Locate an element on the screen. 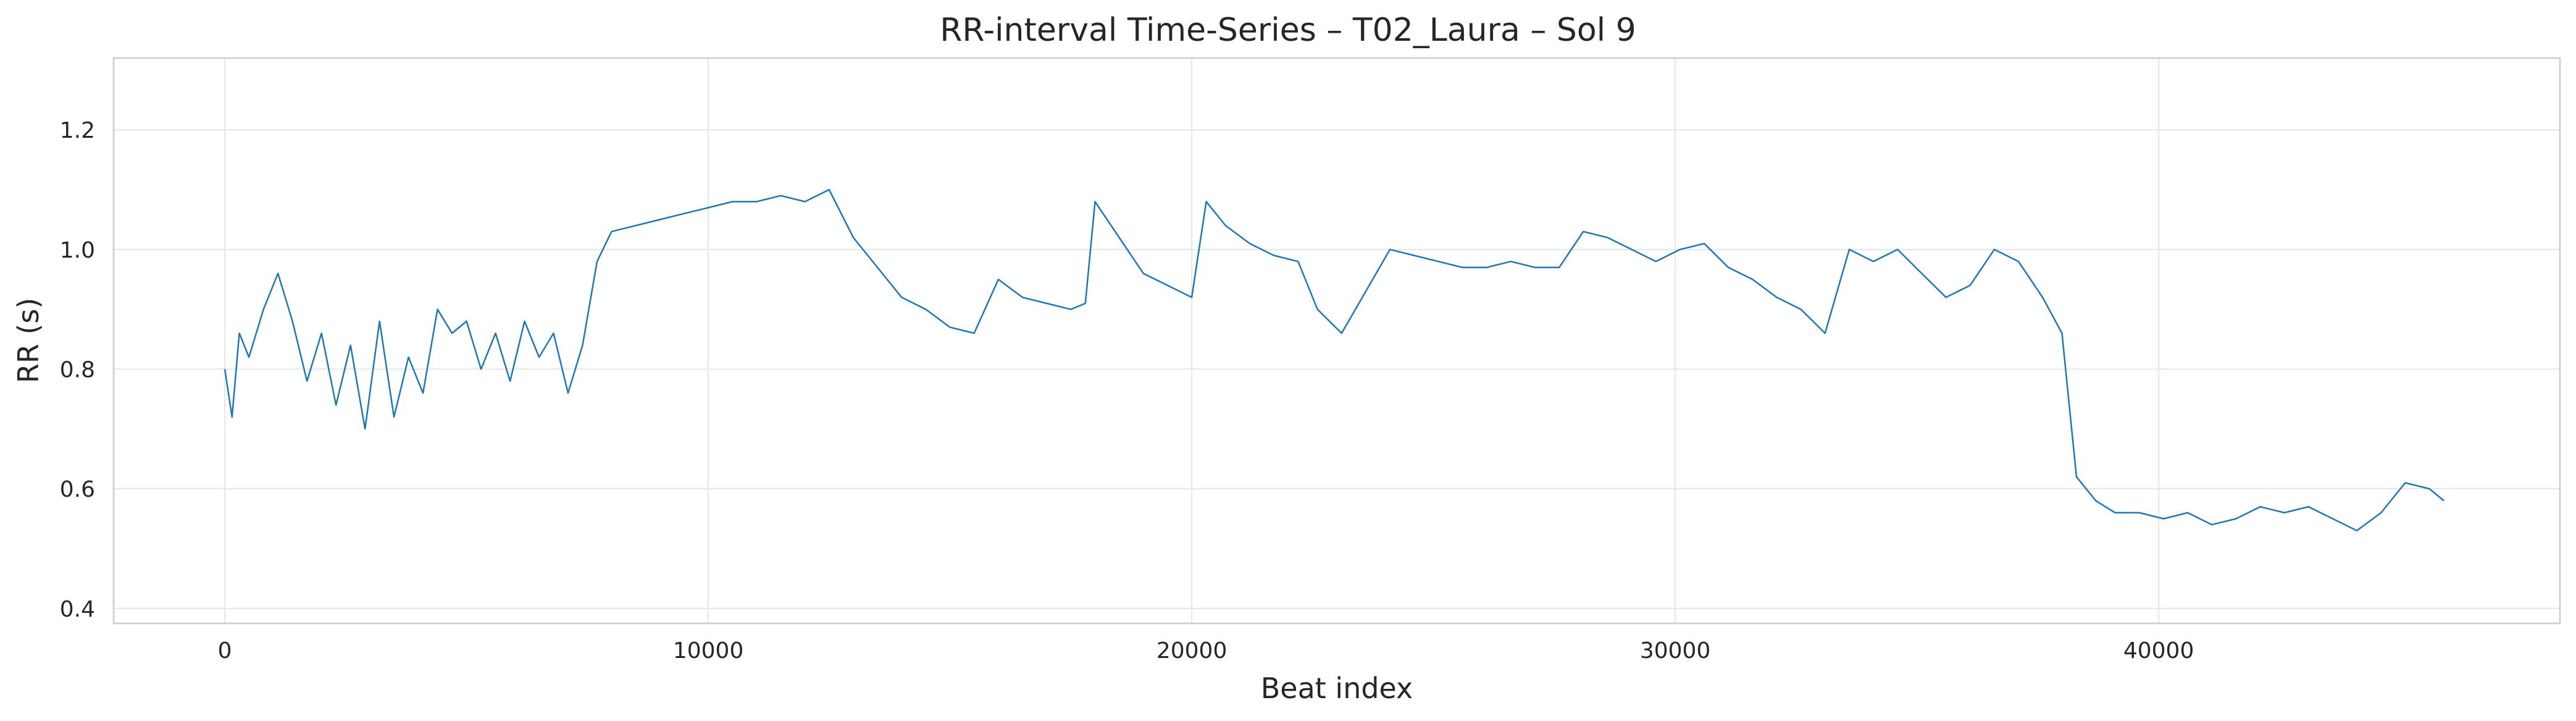 The width and height of the screenshot is (2576, 721). y-axis-label: RR (s) is located at coordinates (29, 340).